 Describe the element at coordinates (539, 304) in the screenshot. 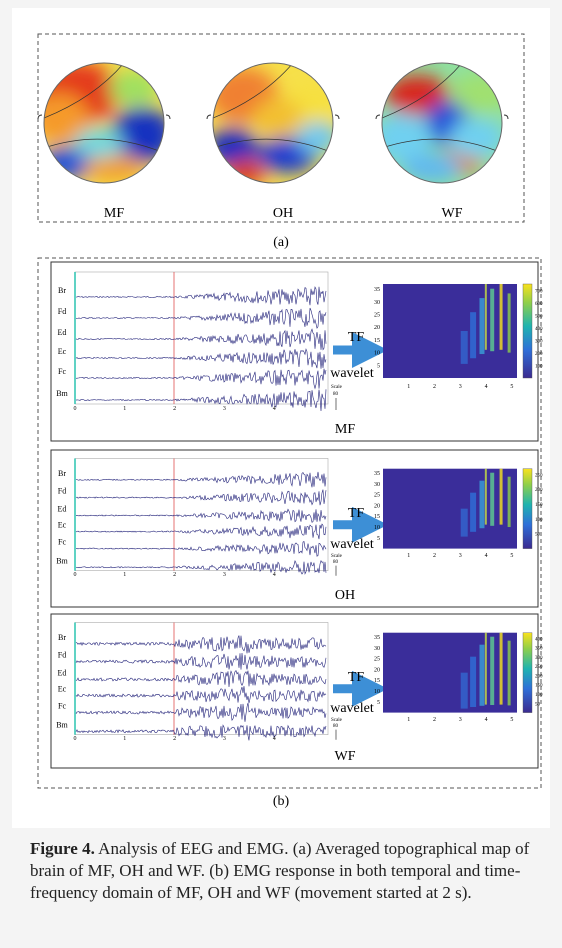

I see `colorbar-tick-label: 600` at that location.